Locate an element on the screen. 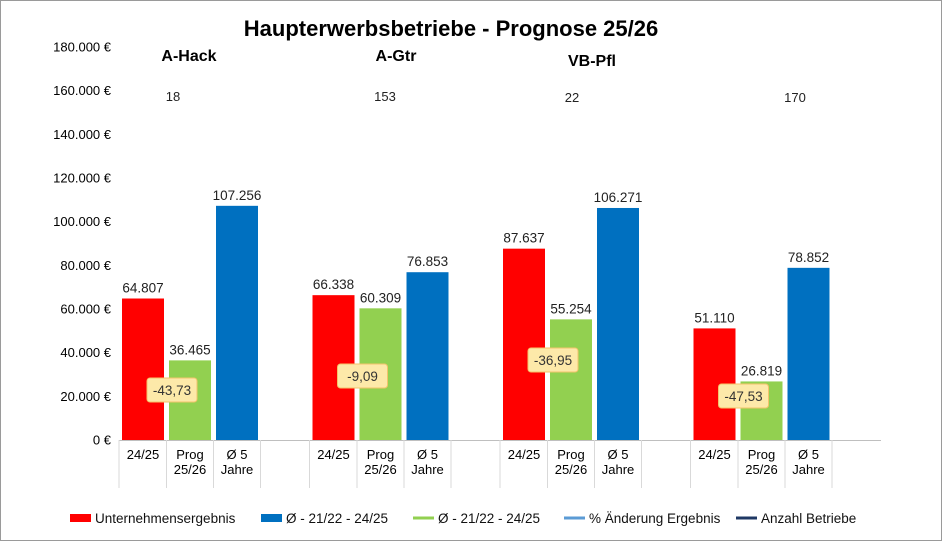 The width and height of the screenshot is (942, 545). bar-value-label: 76.853 is located at coordinates (427, 261).